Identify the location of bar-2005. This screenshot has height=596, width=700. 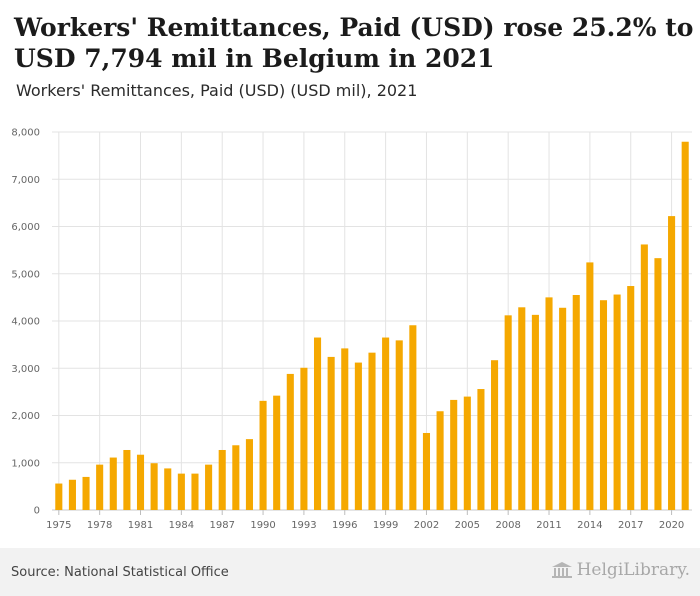
(467, 453).